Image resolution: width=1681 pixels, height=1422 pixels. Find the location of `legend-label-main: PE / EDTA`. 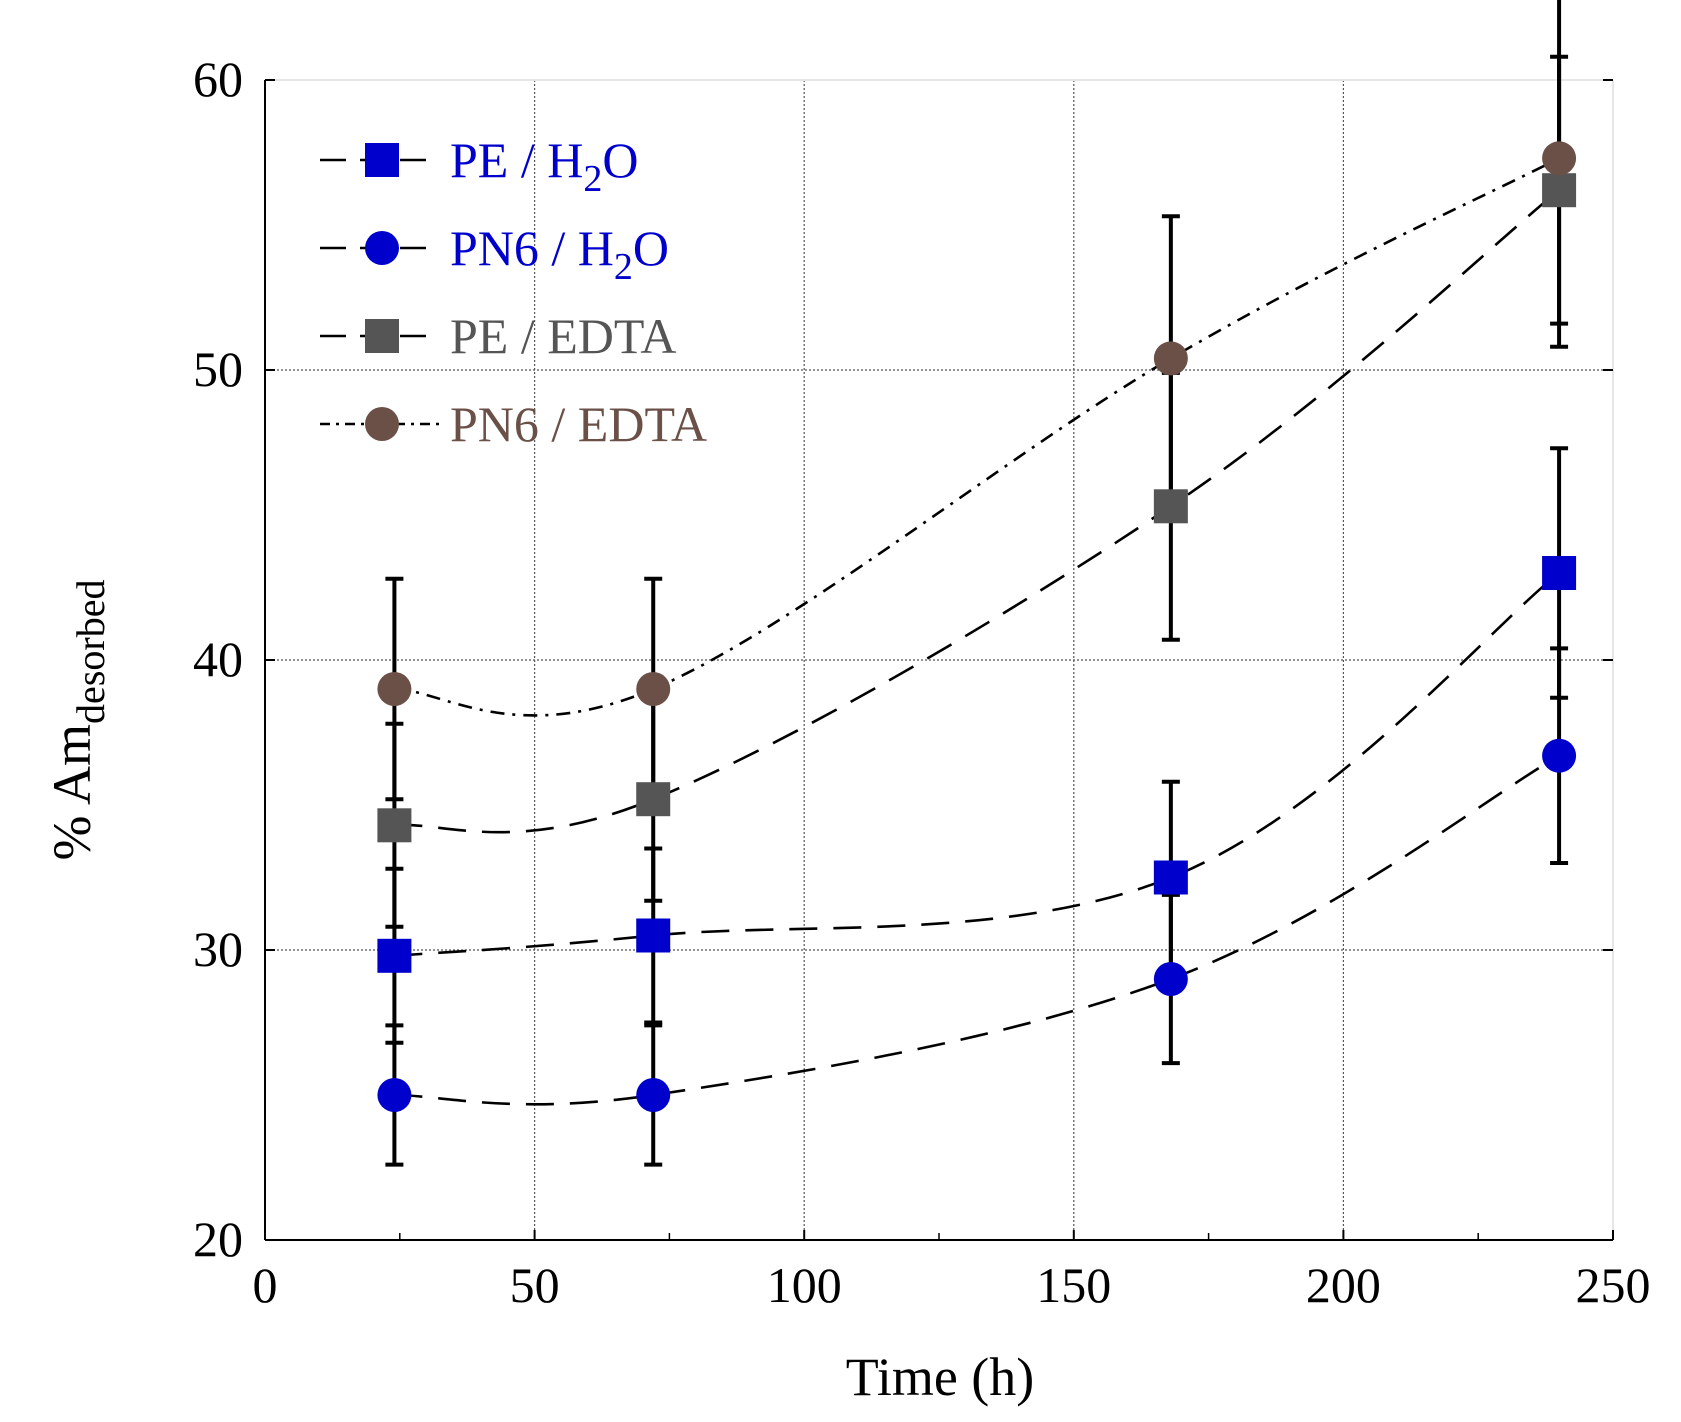

legend-label-main: PE / EDTA is located at coordinates (563, 336).